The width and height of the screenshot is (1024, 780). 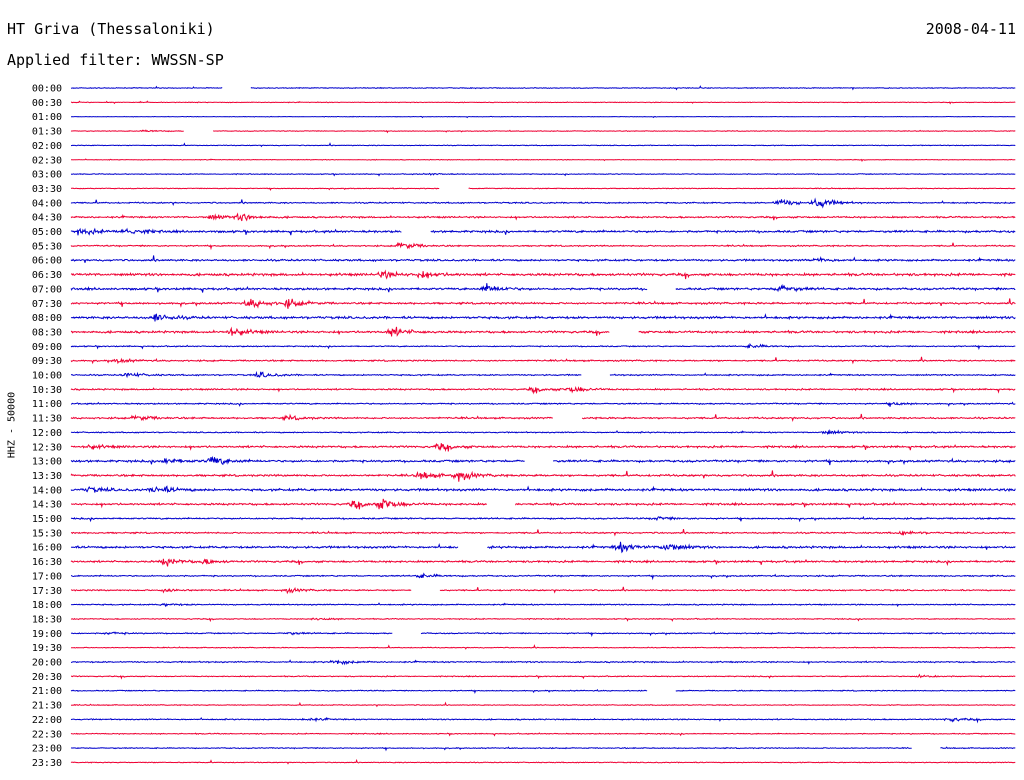 I want to click on tick-label: 16:00, so click(x=47, y=548).